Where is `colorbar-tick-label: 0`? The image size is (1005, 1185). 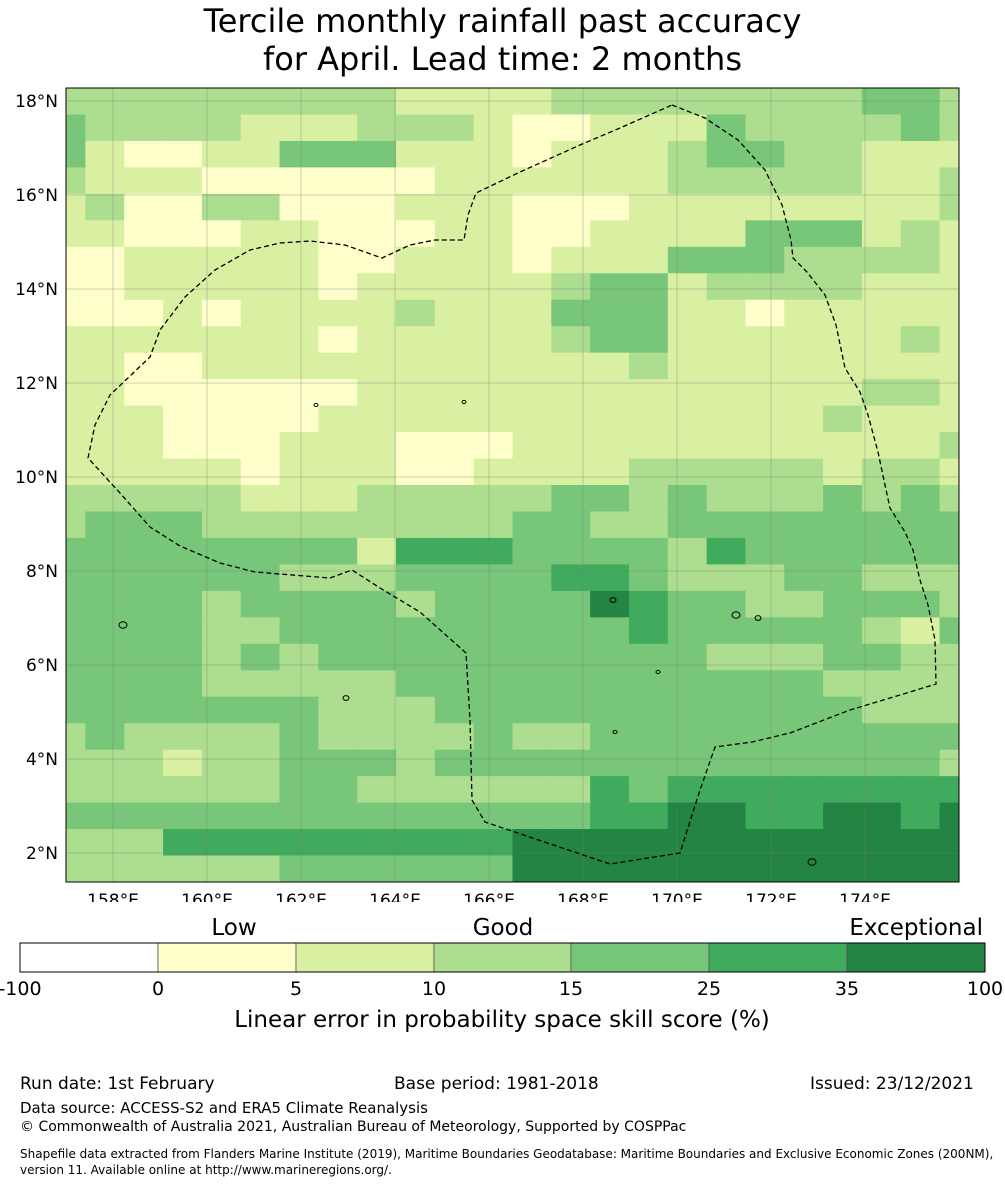
colorbar-tick-label: 0 is located at coordinates (158, 989).